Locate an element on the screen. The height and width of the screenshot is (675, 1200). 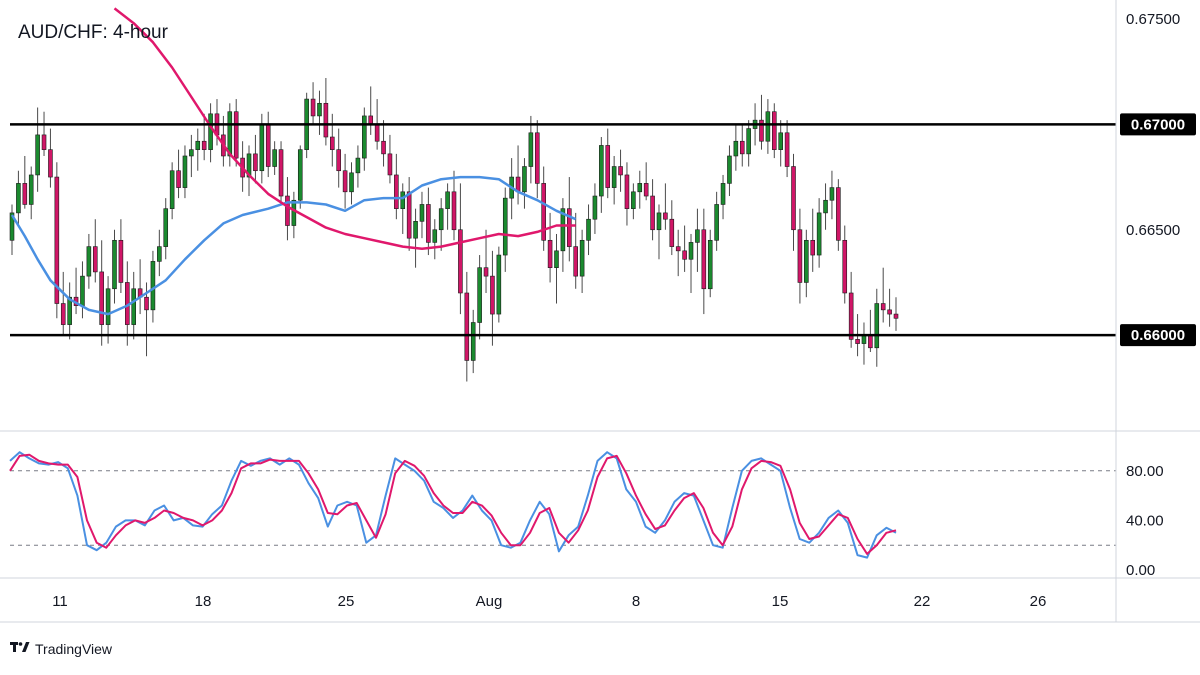
x-tick-label: 8 is located at coordinates (636, 601).